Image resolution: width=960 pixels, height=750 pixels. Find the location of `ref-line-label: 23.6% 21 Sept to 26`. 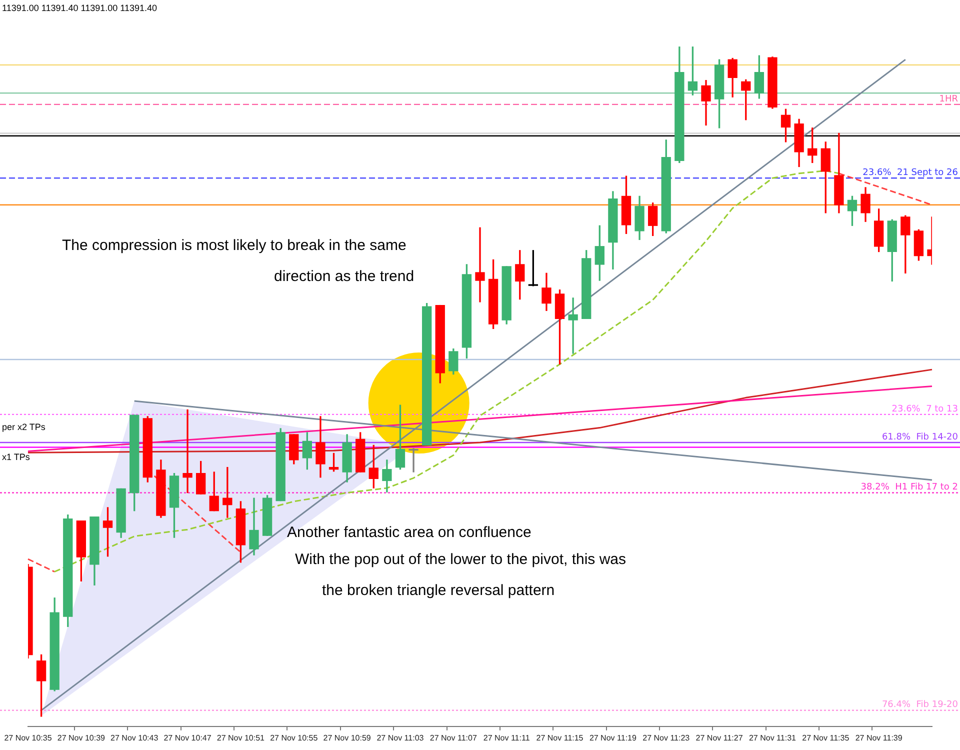

ref-line-label: 23.6% 21 Sept to 26 is located at coordinates (910, 173).